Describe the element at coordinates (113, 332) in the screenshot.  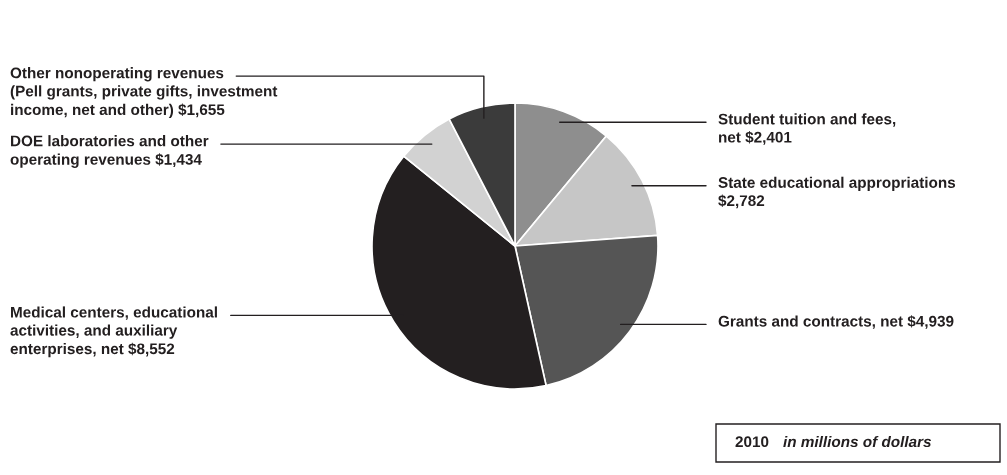
I see `slice-label: Medical centers, educational activities, and auxiliary enterprises, net $8,552` at that location.